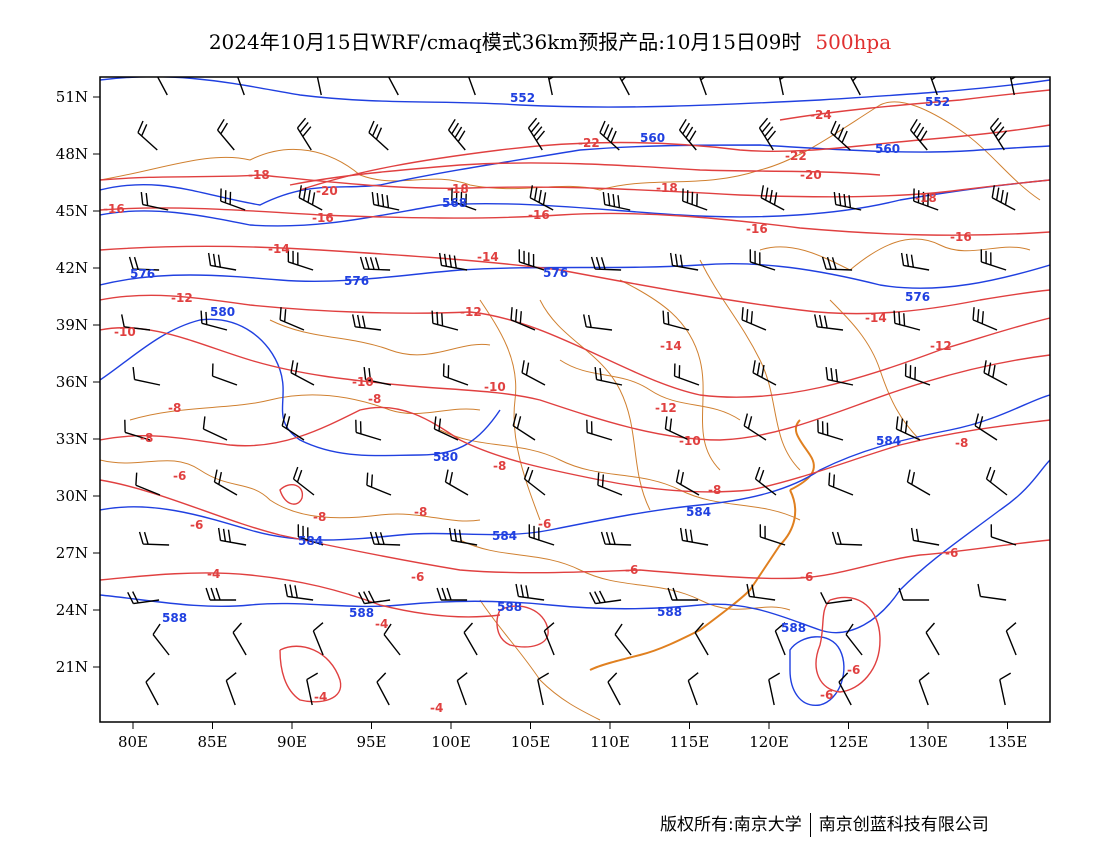 The height and width of the screenshot is (850, 1100). I want to click on lat-label: 45N, so click(72, 211).